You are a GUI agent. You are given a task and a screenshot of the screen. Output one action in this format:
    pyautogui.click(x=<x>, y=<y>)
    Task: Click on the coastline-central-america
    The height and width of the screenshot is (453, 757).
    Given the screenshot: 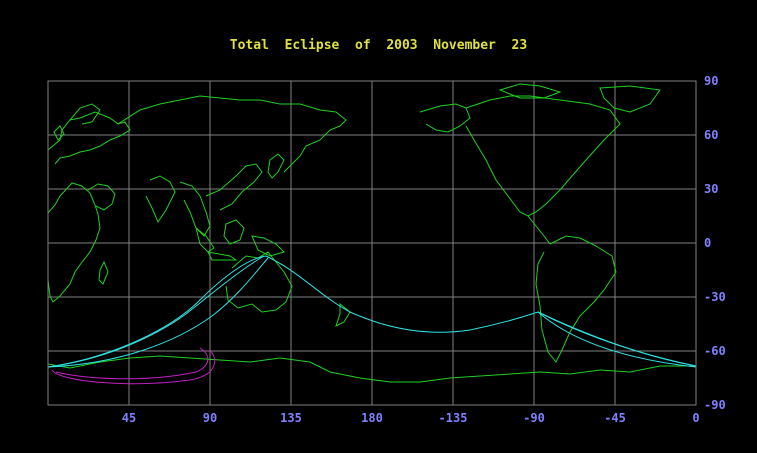 What is the action you would take?
    pyautogui.click(x=539, y=230)
    